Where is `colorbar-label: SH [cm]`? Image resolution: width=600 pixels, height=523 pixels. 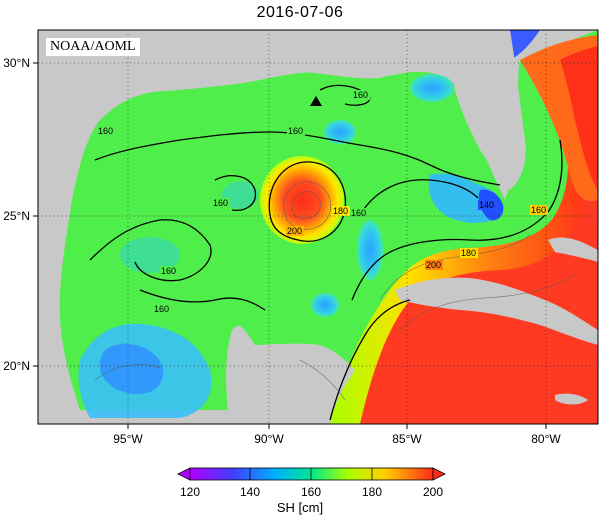 colorbar-label: SH [cm] is located at coordinates (300, 507).